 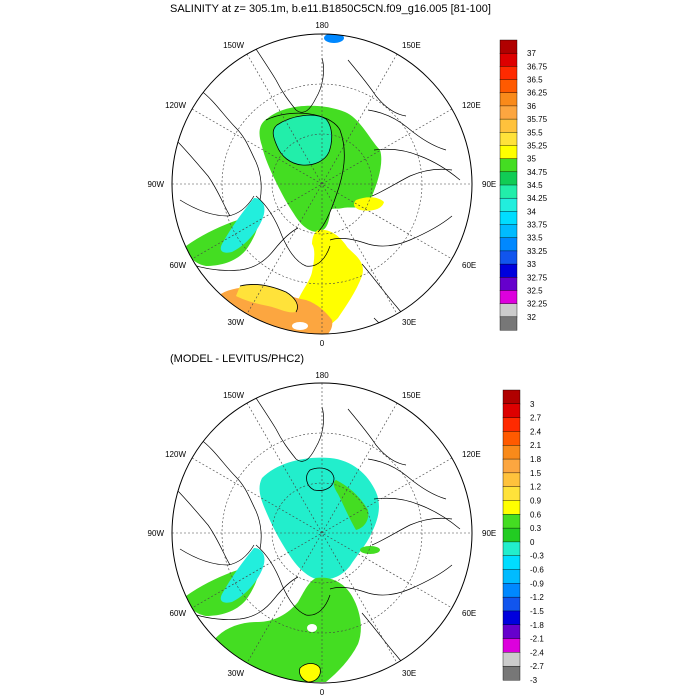 I want to click on colorbar-level-label: 2.4, so click(x=536, y=431).